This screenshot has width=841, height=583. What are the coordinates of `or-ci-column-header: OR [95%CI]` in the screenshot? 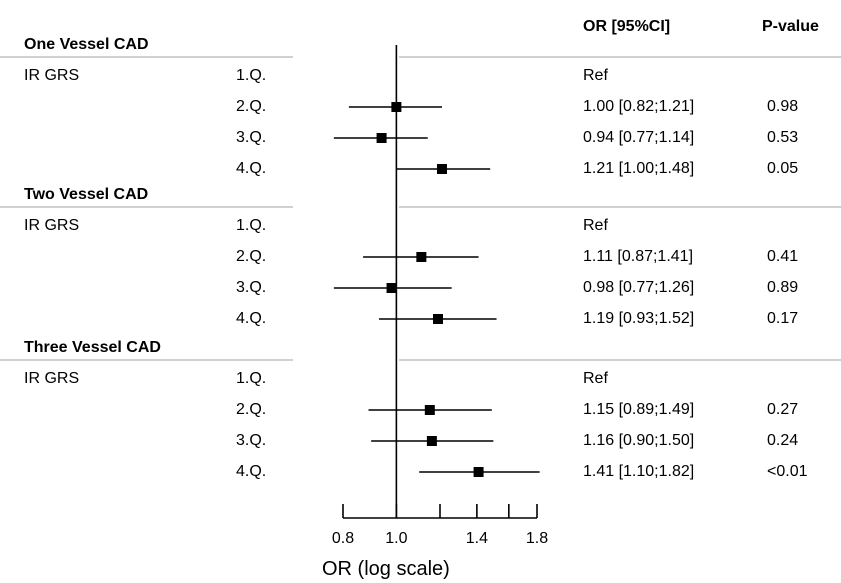 It's located at (627, 26).